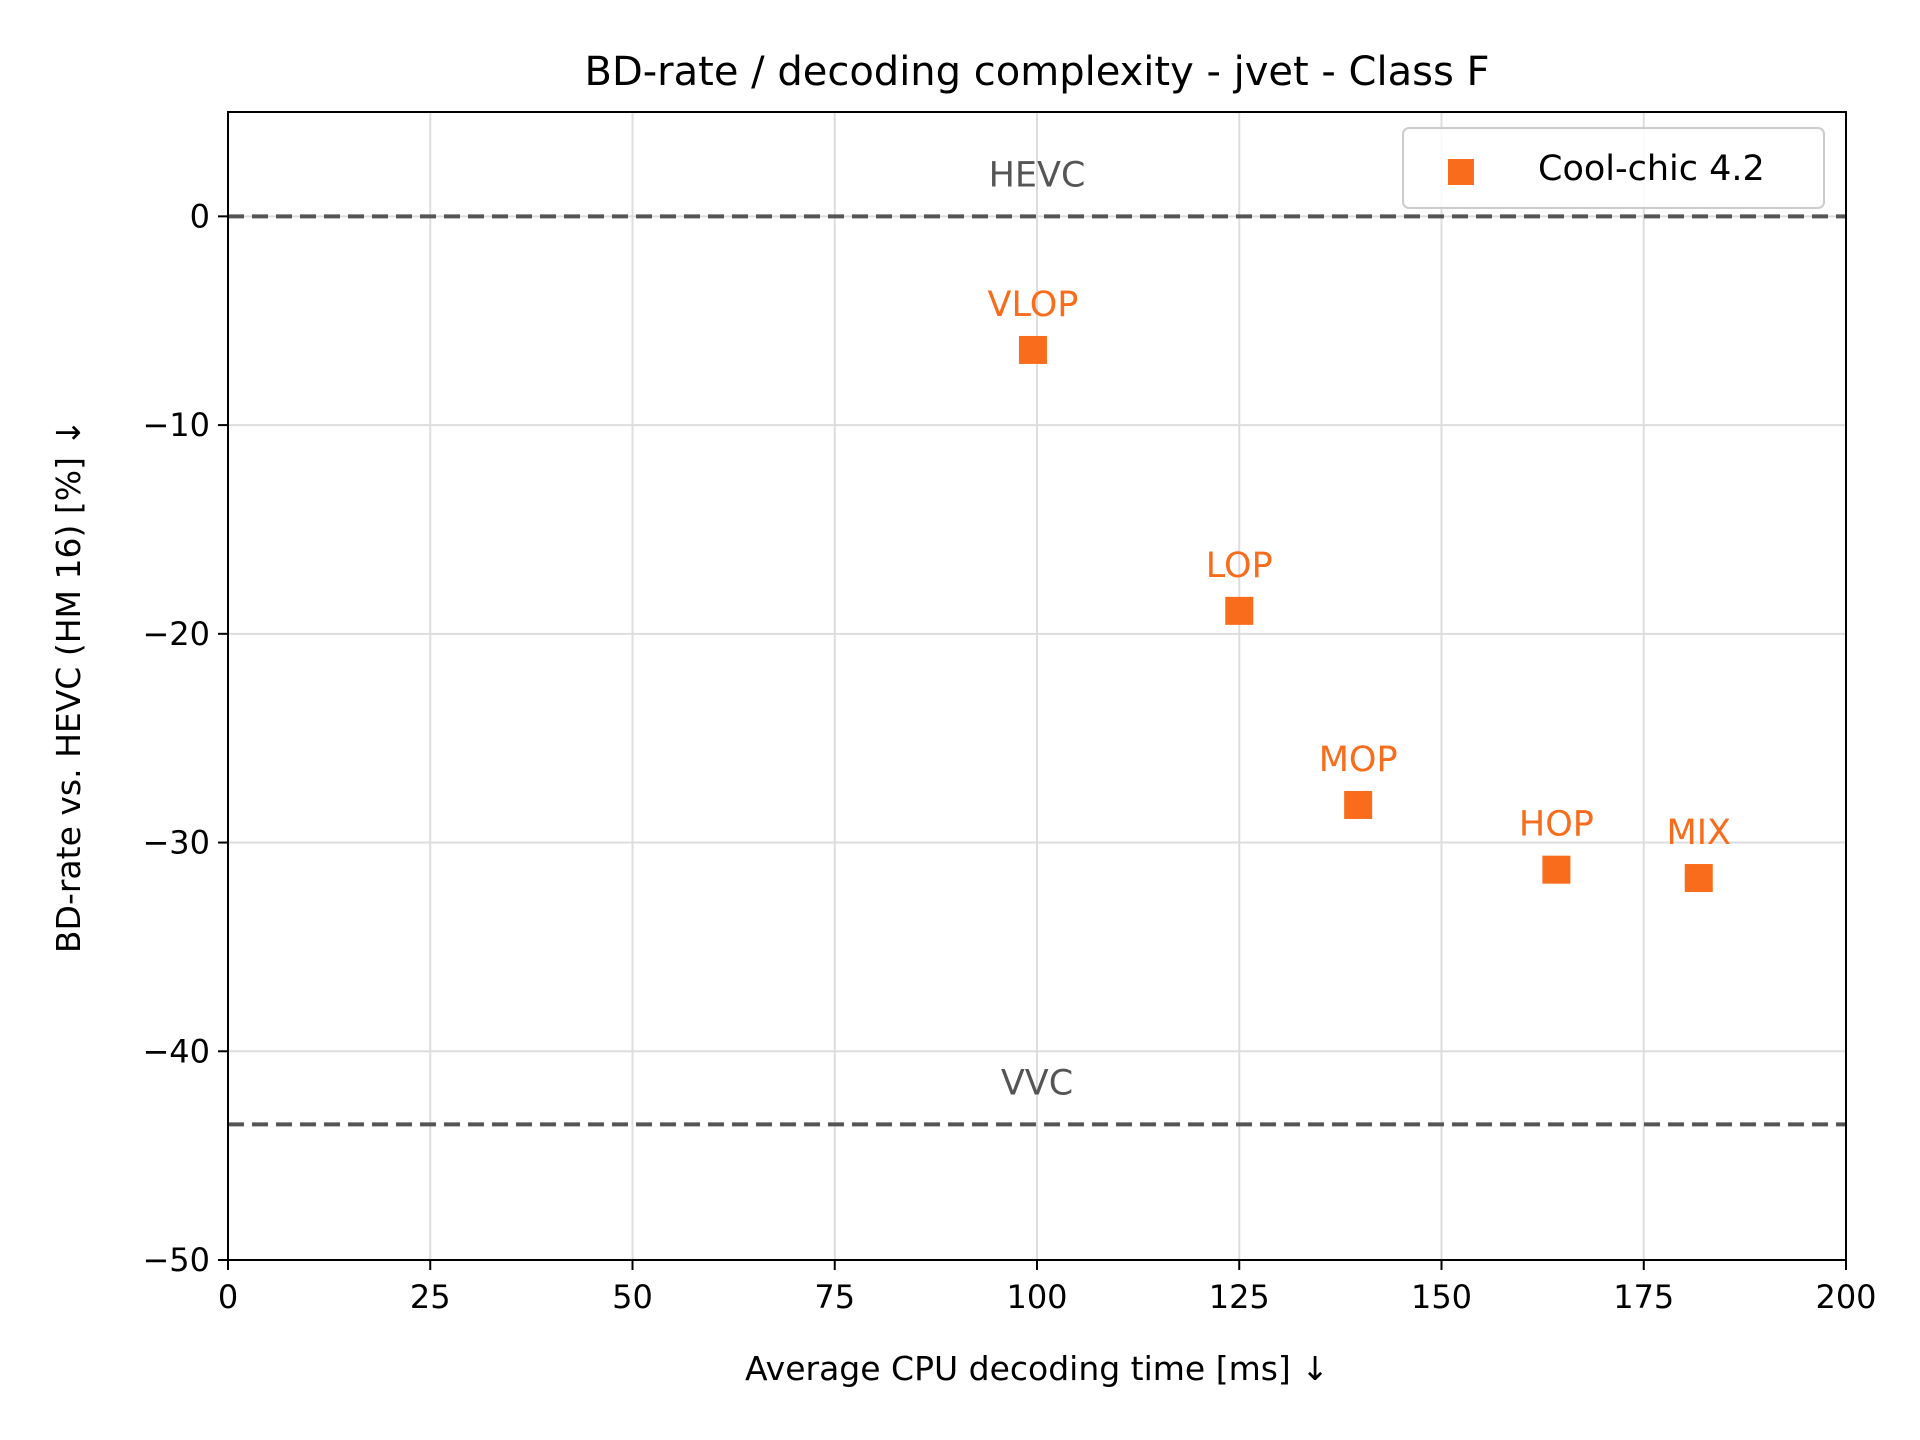 This screenshot has width=1920, height=1440. I want to click on x-tick-label: 50, so click(632, 1297).